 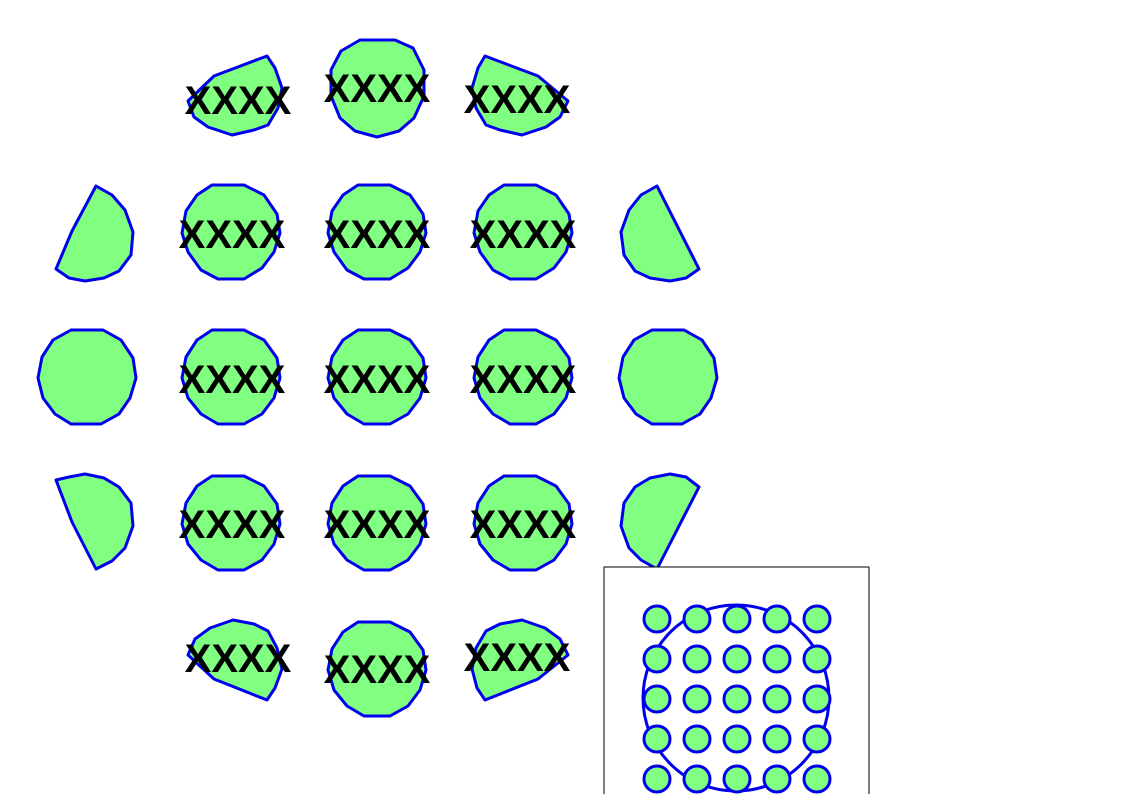 I want to click on inset-panel, so click(x=736, y=680).